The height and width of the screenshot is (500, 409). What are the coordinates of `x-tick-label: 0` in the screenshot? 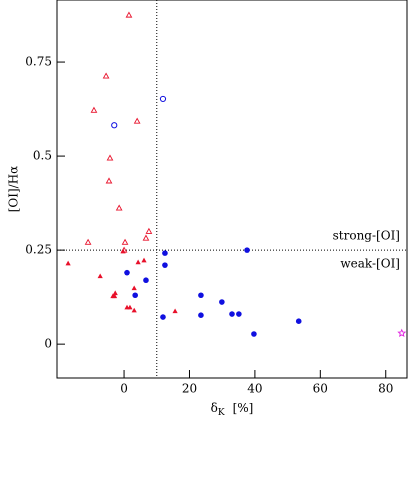 It's located at (124, 389).